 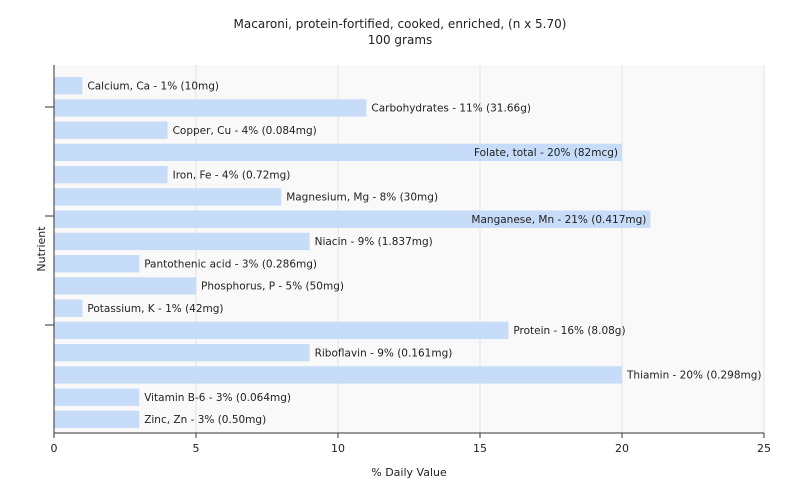 What do you see at coordinates (400, 40) in the screenshot?
I see `chart-subtitle: 100 grams` at bounding box center [400, 40].